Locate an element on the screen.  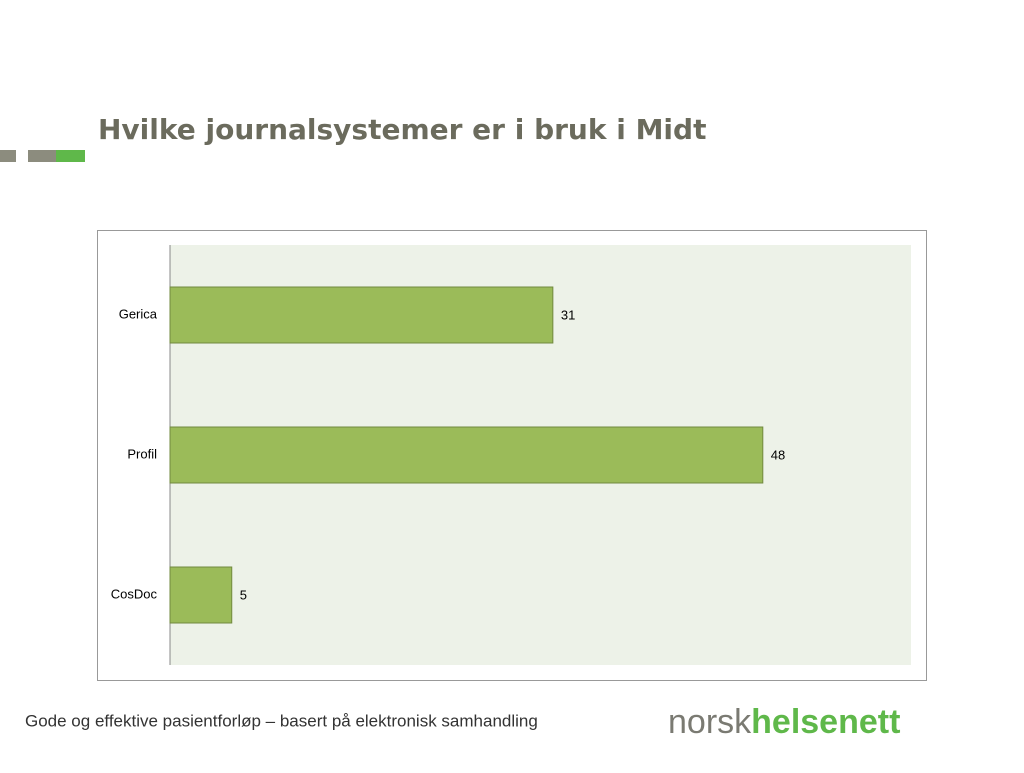
category-label: CosDoc is located at coordinates (134, 593).